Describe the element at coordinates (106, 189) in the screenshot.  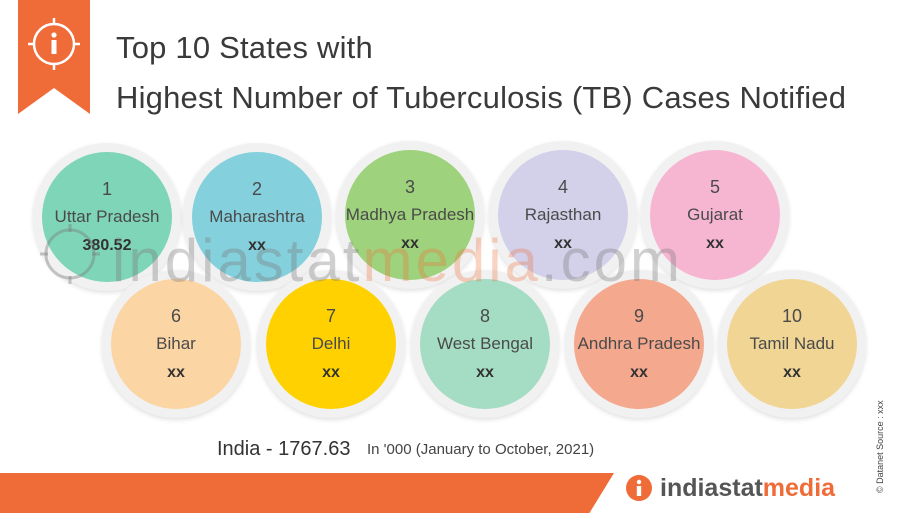
I see `state-rank: 1` at that location.